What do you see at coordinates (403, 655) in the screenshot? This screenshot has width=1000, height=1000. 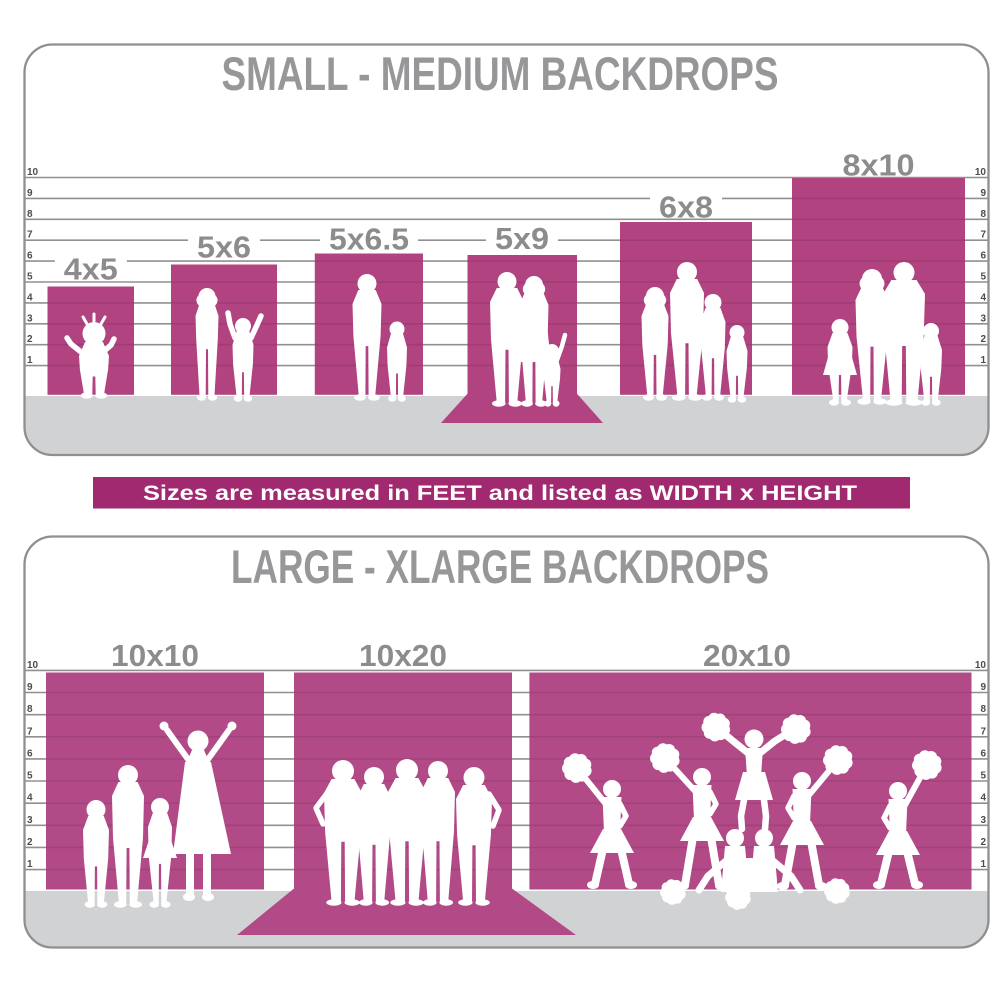 I see `svg-text: 10x20` at bounding box center [403, 655].